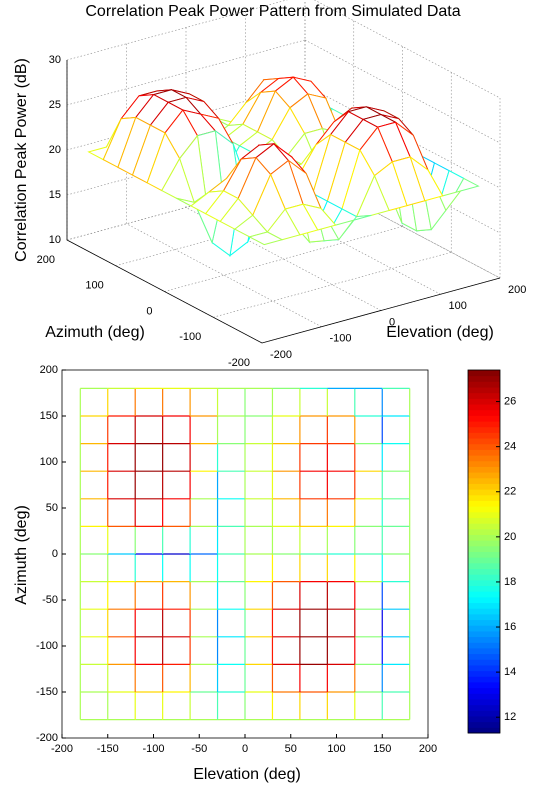 This screenshot has height=790, width=546. What do you see at coordinates (428, 749) in the screenshot?
I see `x-tick-label: 200` at bounding box center [428, 749].